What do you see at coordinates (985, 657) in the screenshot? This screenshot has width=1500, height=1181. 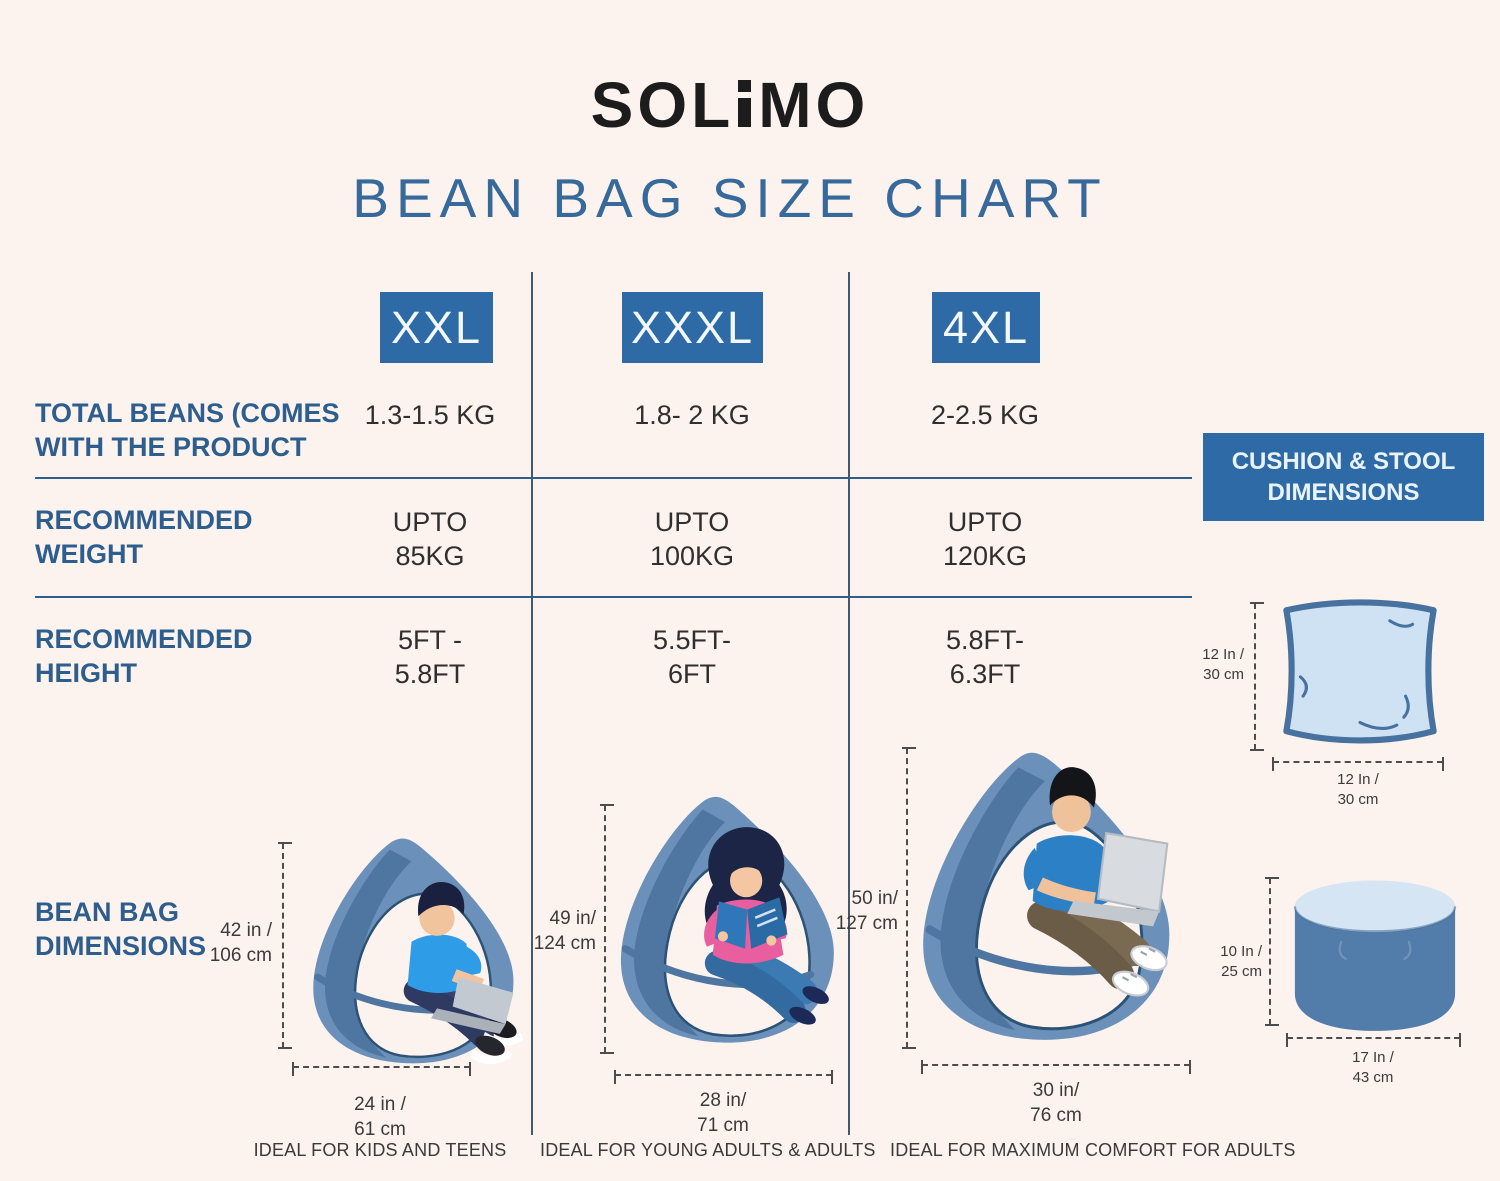 I see `height-value-4xl: 5.8FT- 6.3FT` at bounding box center [985, 657].